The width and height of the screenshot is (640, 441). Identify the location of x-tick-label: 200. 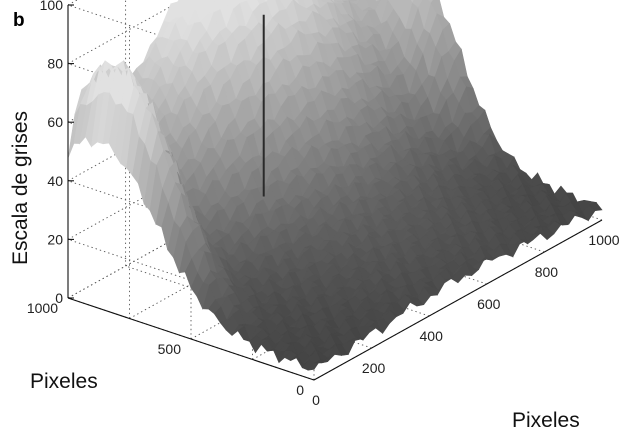
(374, 368).